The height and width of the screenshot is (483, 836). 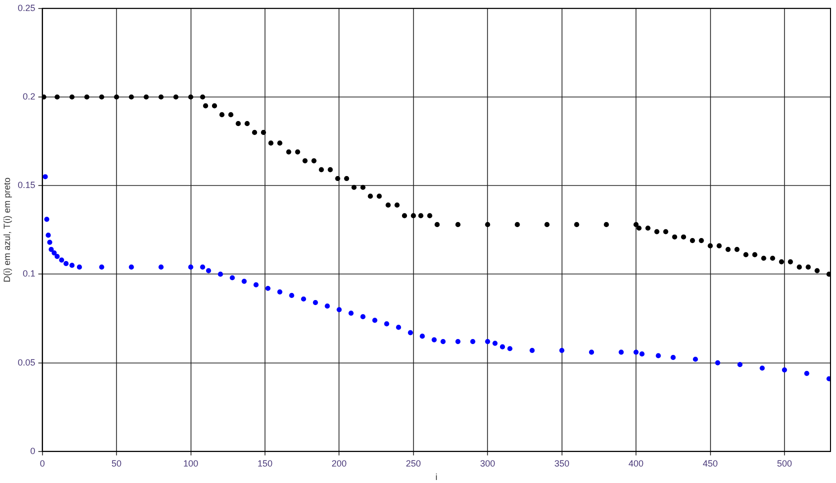 What do you see at coordinates (33, 451) in the screenshot?
I see `y-tick-label: 0` at bounding box center [33, 451].